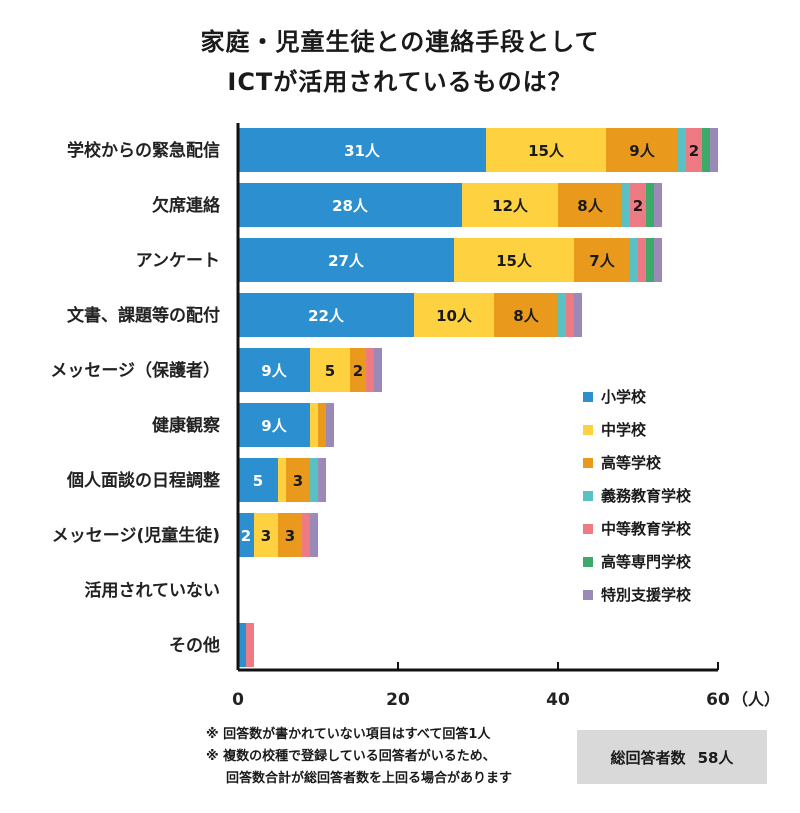 The width and height of the screenshot is (800, 813). I want to click on x-tick-label: 40, so click(558, 700).